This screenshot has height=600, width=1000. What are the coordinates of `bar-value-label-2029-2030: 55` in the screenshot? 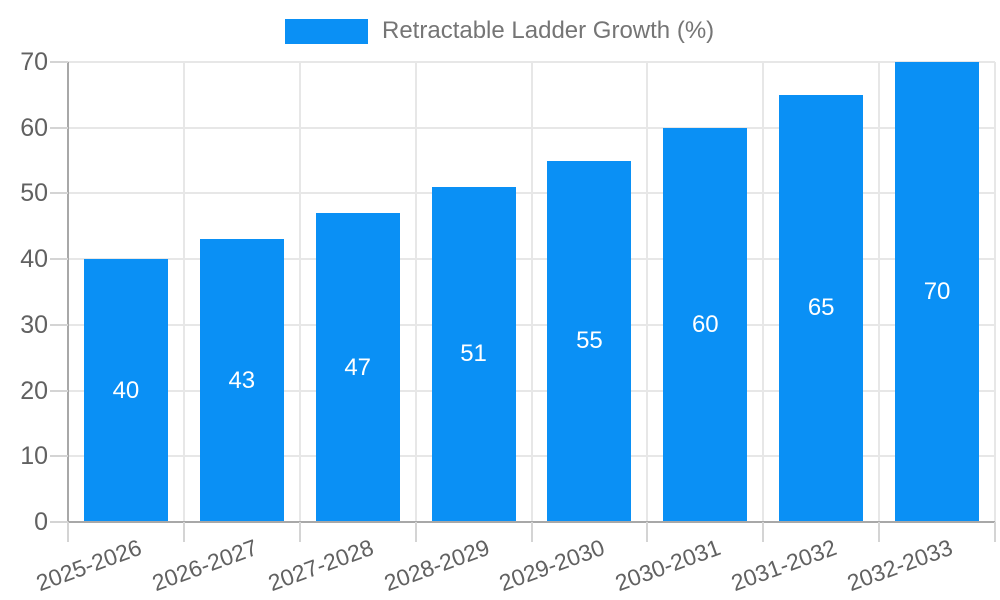 It's located at (589, 341).